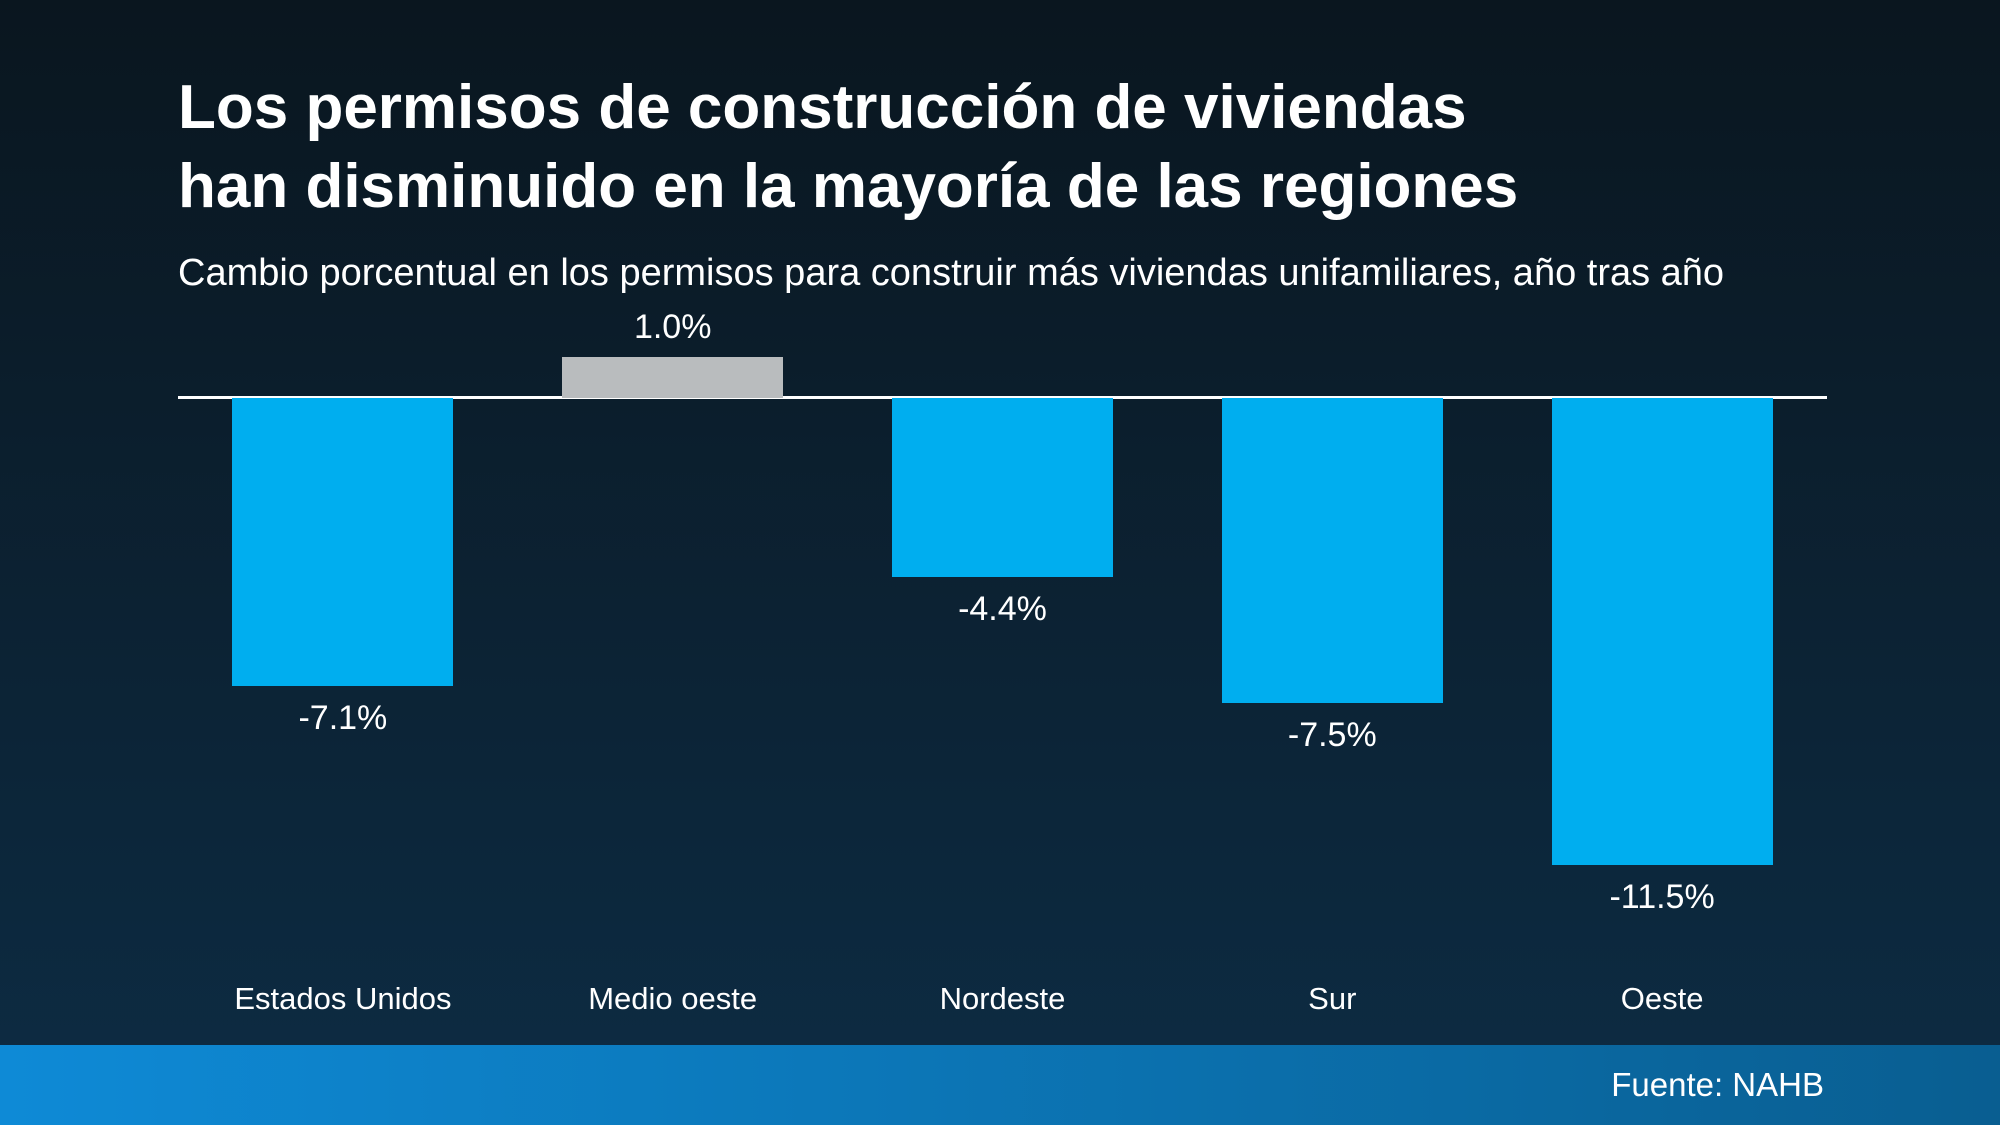  What do you see at coordinates (673, 998) in the screenshot?
I see `category-label: Medio oeste` at bounding box center [673, 998].